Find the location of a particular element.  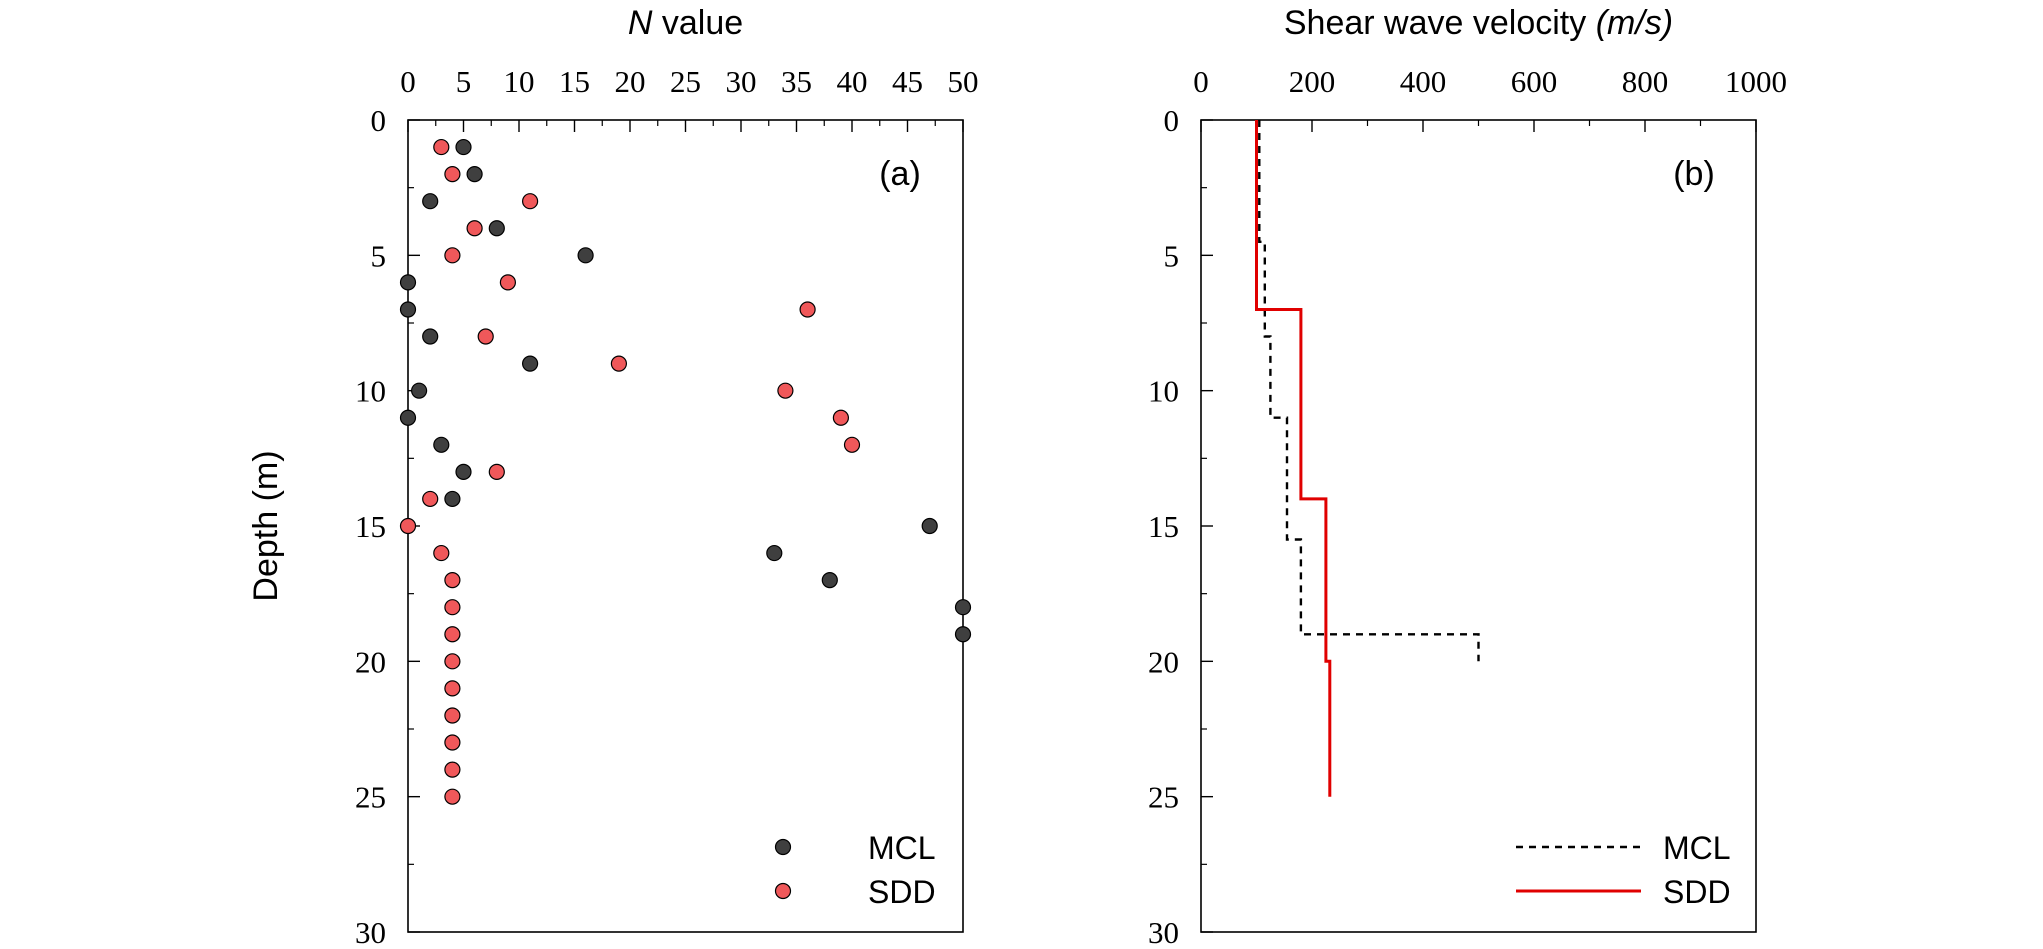

x-tick-label: 20 is located at coordinates (630, 81).